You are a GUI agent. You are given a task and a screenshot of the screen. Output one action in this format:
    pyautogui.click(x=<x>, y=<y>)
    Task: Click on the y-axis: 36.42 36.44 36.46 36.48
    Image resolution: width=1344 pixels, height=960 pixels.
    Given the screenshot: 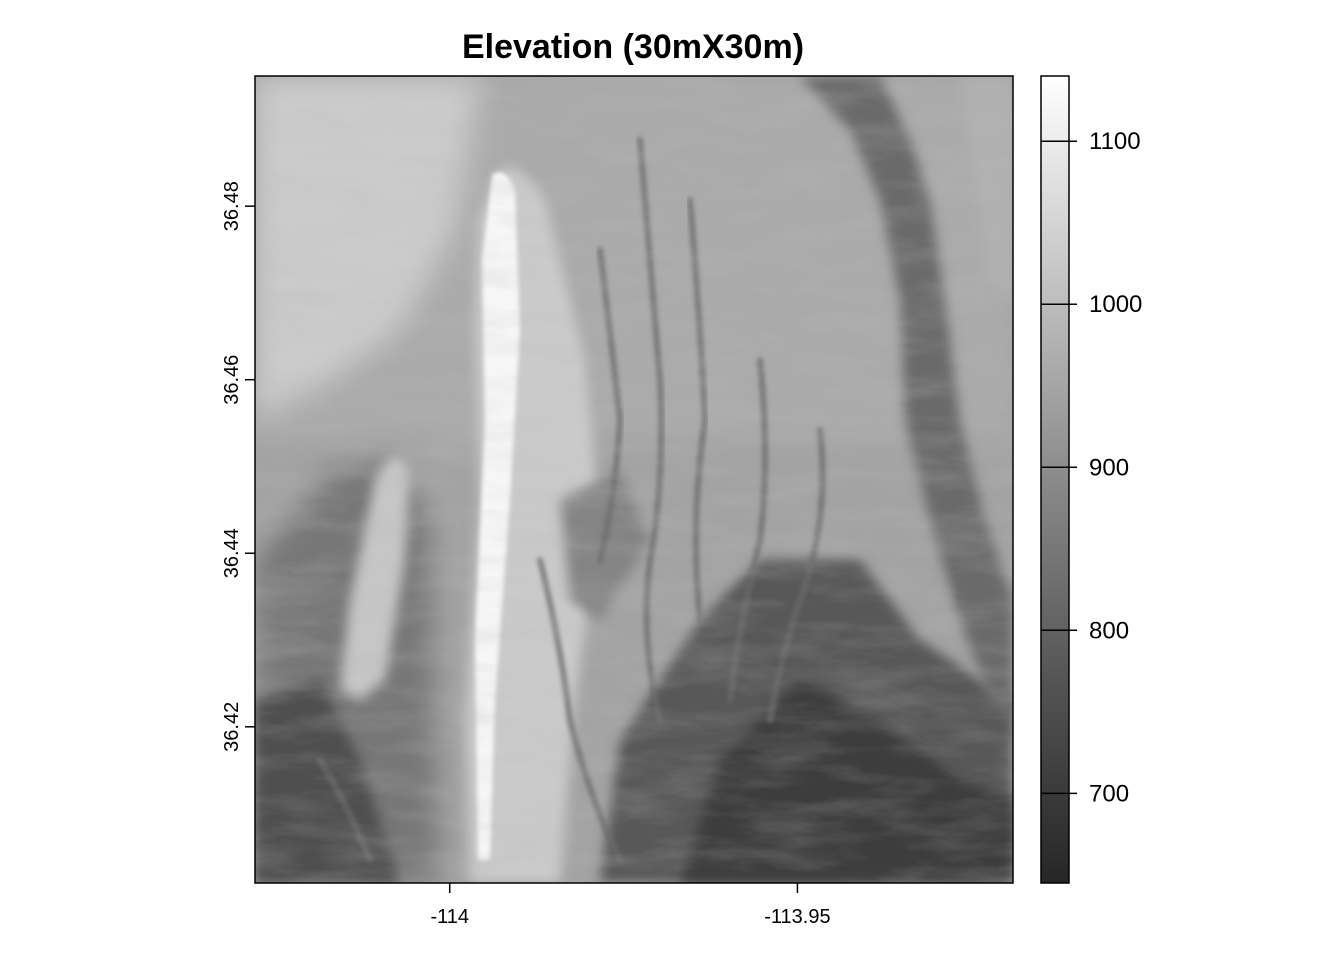 What is the action you would take?
    pyautogui.click(x=238, y=466)
    